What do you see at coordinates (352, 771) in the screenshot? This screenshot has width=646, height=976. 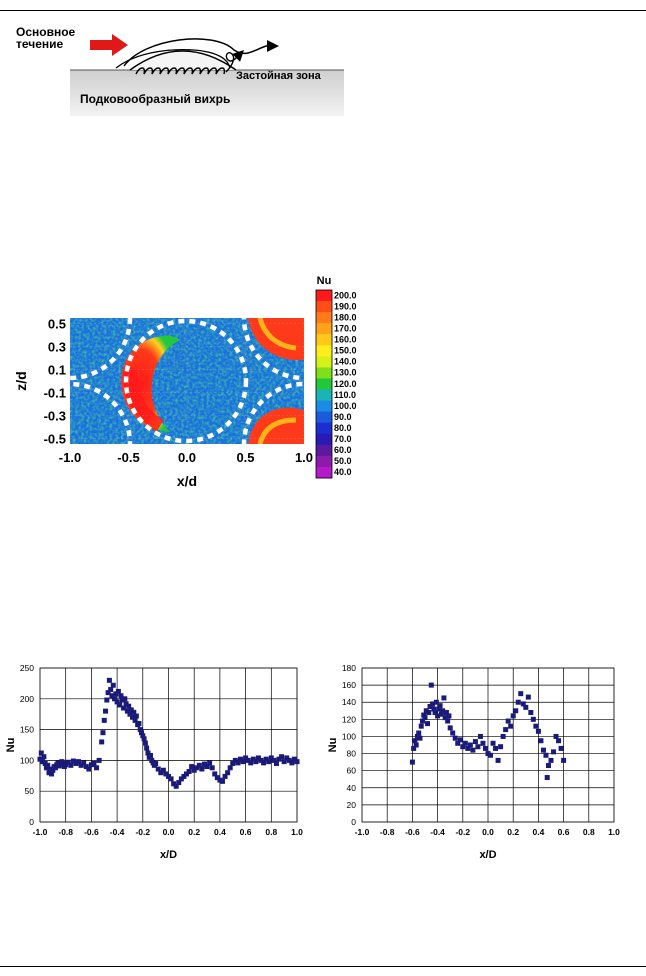 I see `y-tick-label: 60` at bounding box center [352, 771].